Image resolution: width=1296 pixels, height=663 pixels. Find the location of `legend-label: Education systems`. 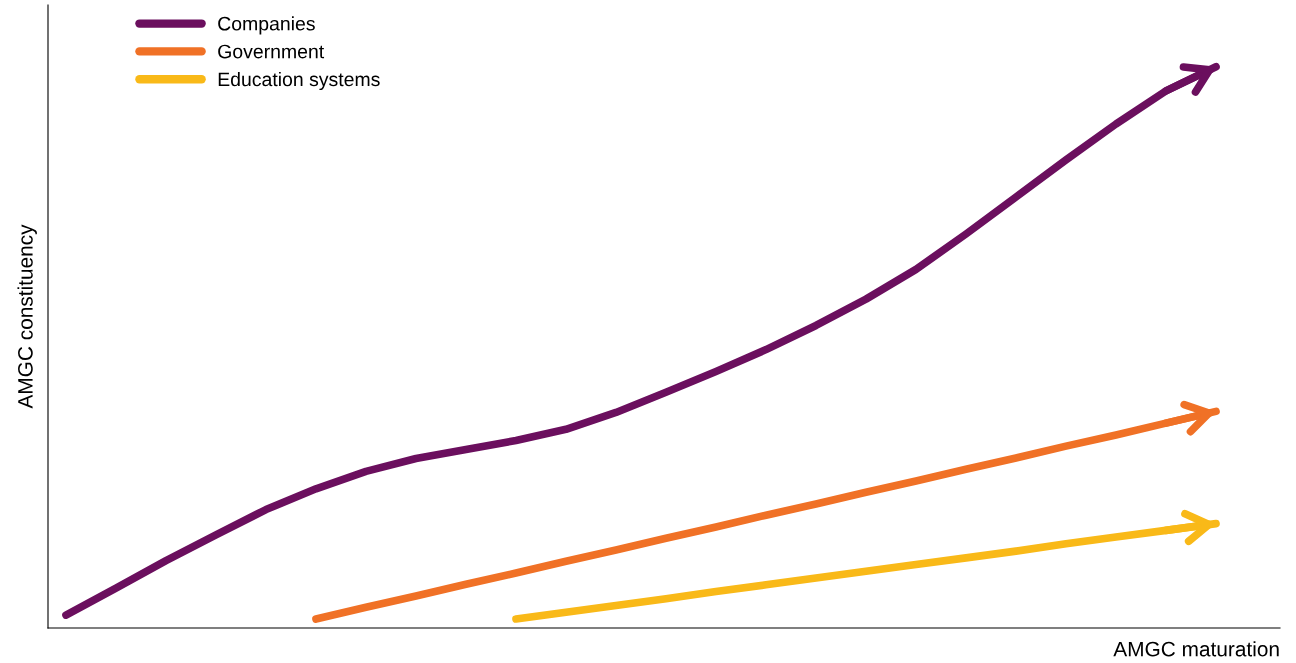

legend-label: Education systems is located at coordinates (299, 81).